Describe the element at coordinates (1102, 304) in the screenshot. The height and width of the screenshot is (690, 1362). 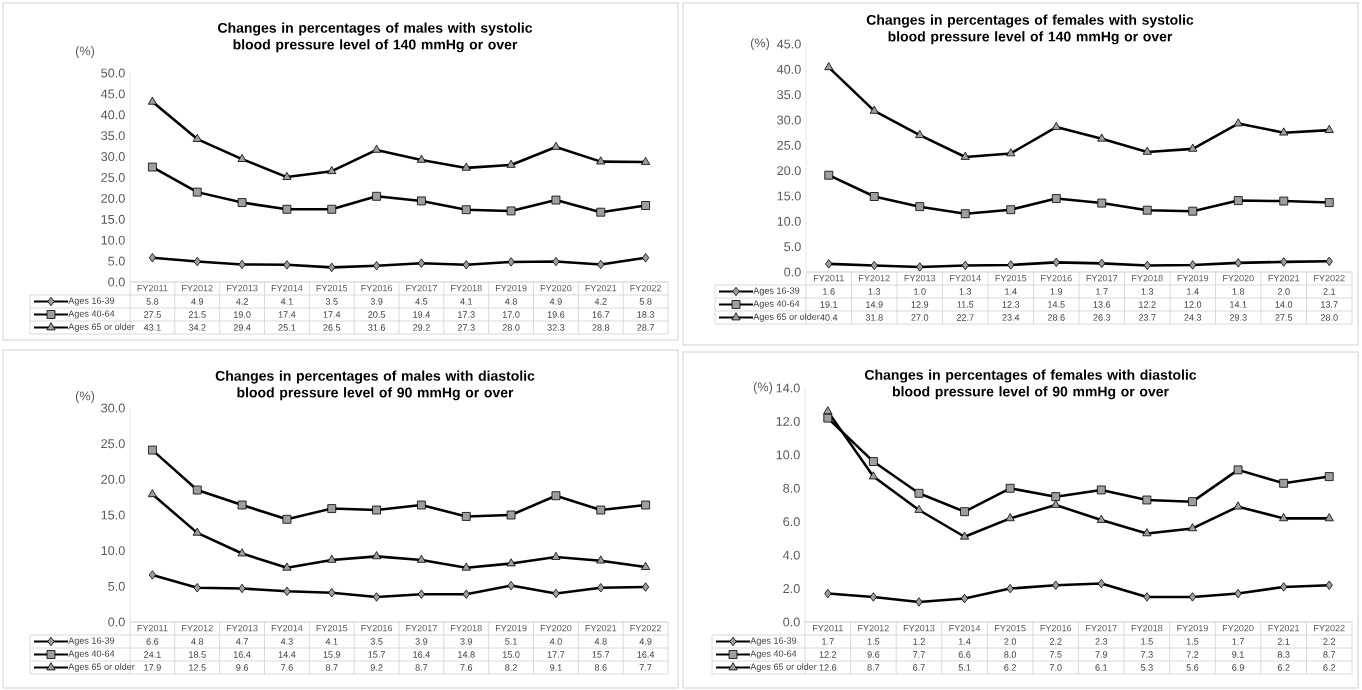
I see `data-label: 13.6` at that location.